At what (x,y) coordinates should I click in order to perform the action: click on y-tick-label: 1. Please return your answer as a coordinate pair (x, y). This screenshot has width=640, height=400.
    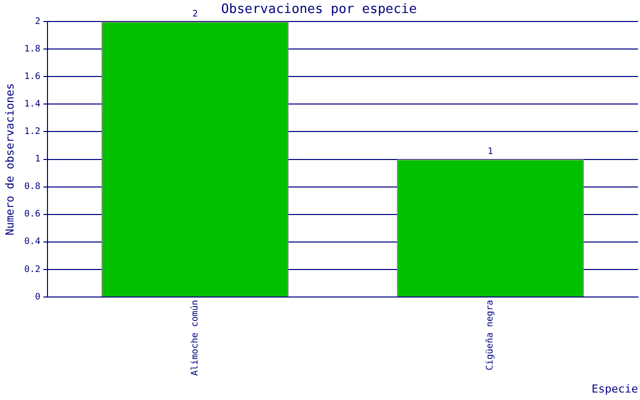
    Looking at the image, I should click on (37, 159).